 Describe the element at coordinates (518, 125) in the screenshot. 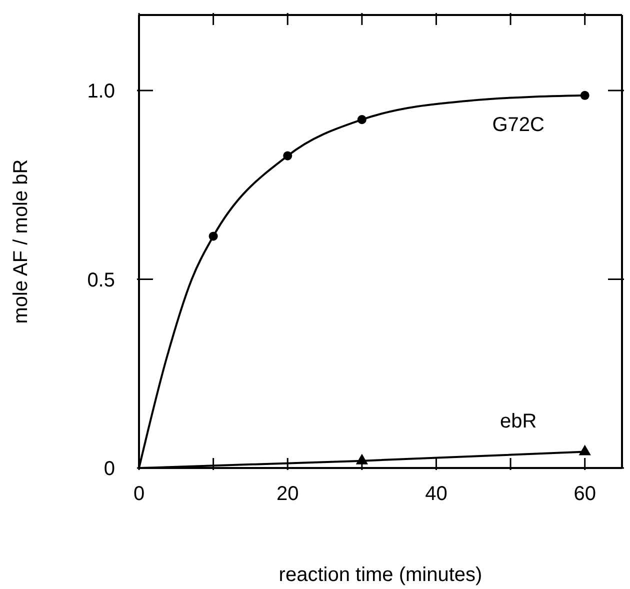

I see `series-label: G72C` at that location.